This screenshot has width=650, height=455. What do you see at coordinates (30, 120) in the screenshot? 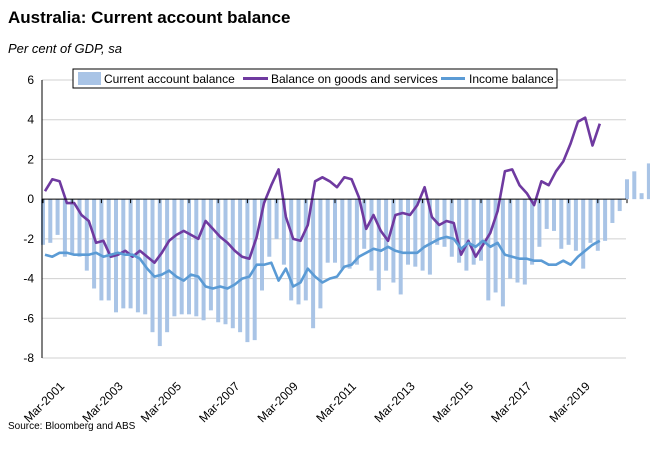
I see `y-tick-label: 4` at bounding box center [30, 120].